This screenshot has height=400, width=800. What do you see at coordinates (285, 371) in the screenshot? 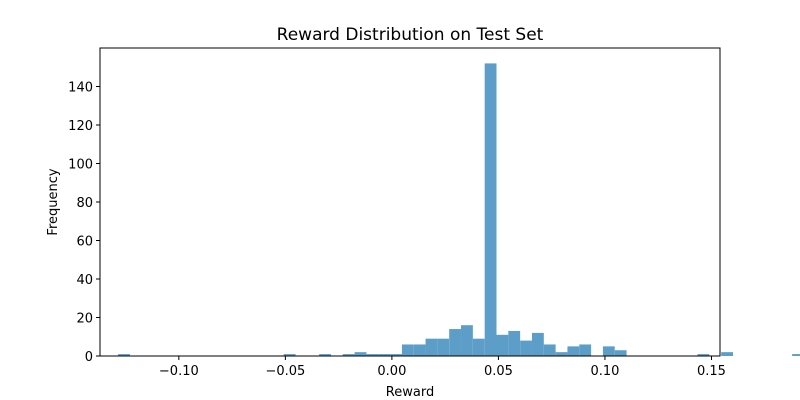
I see `x-tick-label: −0.05` at bounding box center [285, 371].